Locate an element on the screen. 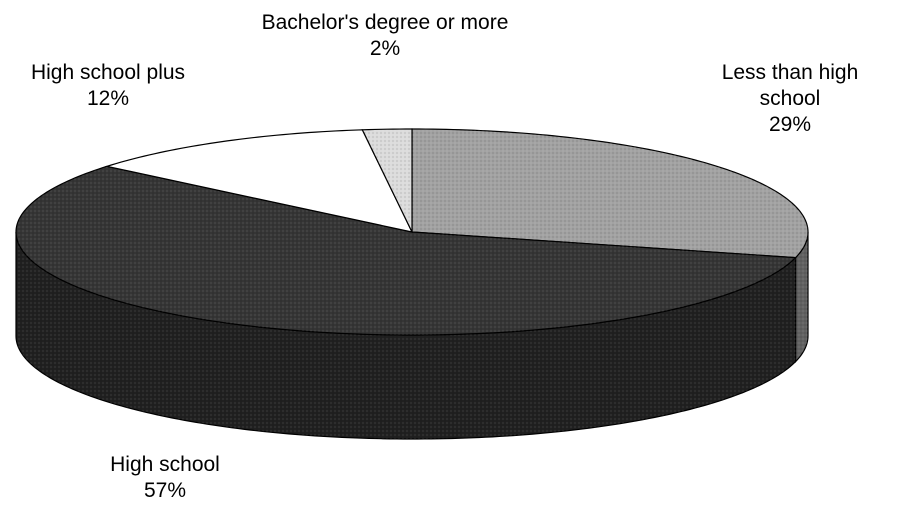 This screenshot has width=911, height=510. slice-label: Bachelor's degree or more 2% is located at coordinates (385, 36).